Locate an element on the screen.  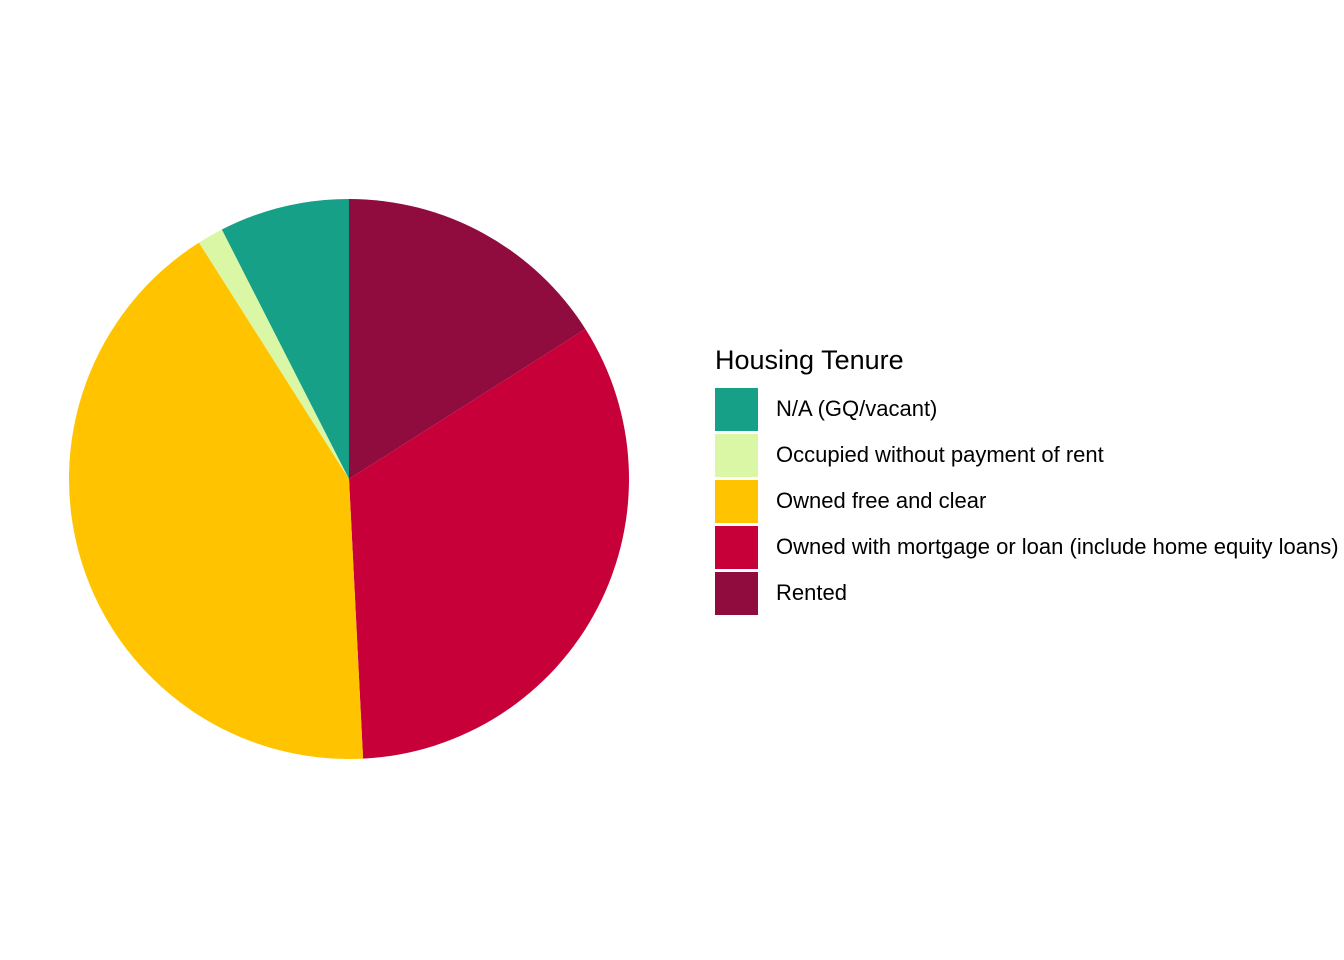
legend-label-rented: Rented is located at coordinates (811, 592).